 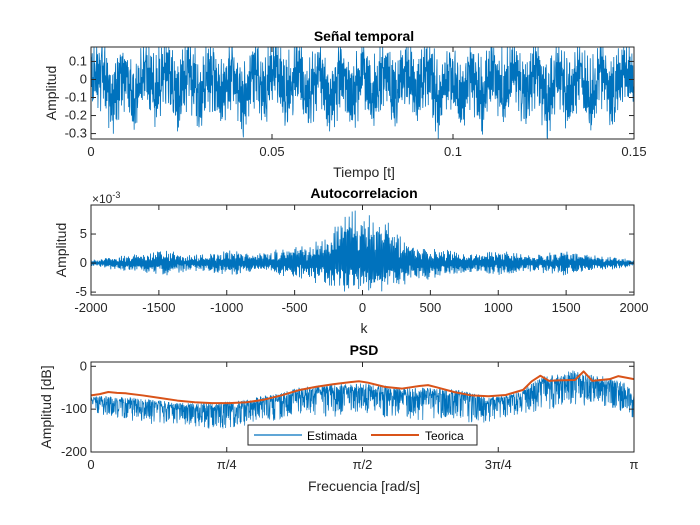 What do you see at coordinates (633, 151) in the screenshot?
I see `x-tick-label: 0.15` at bounding box center [633, 151].